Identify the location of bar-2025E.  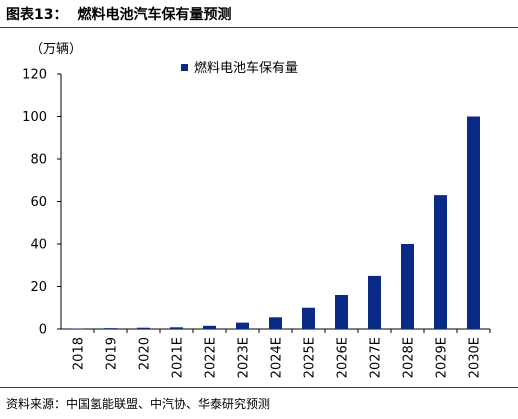
(308, 318).